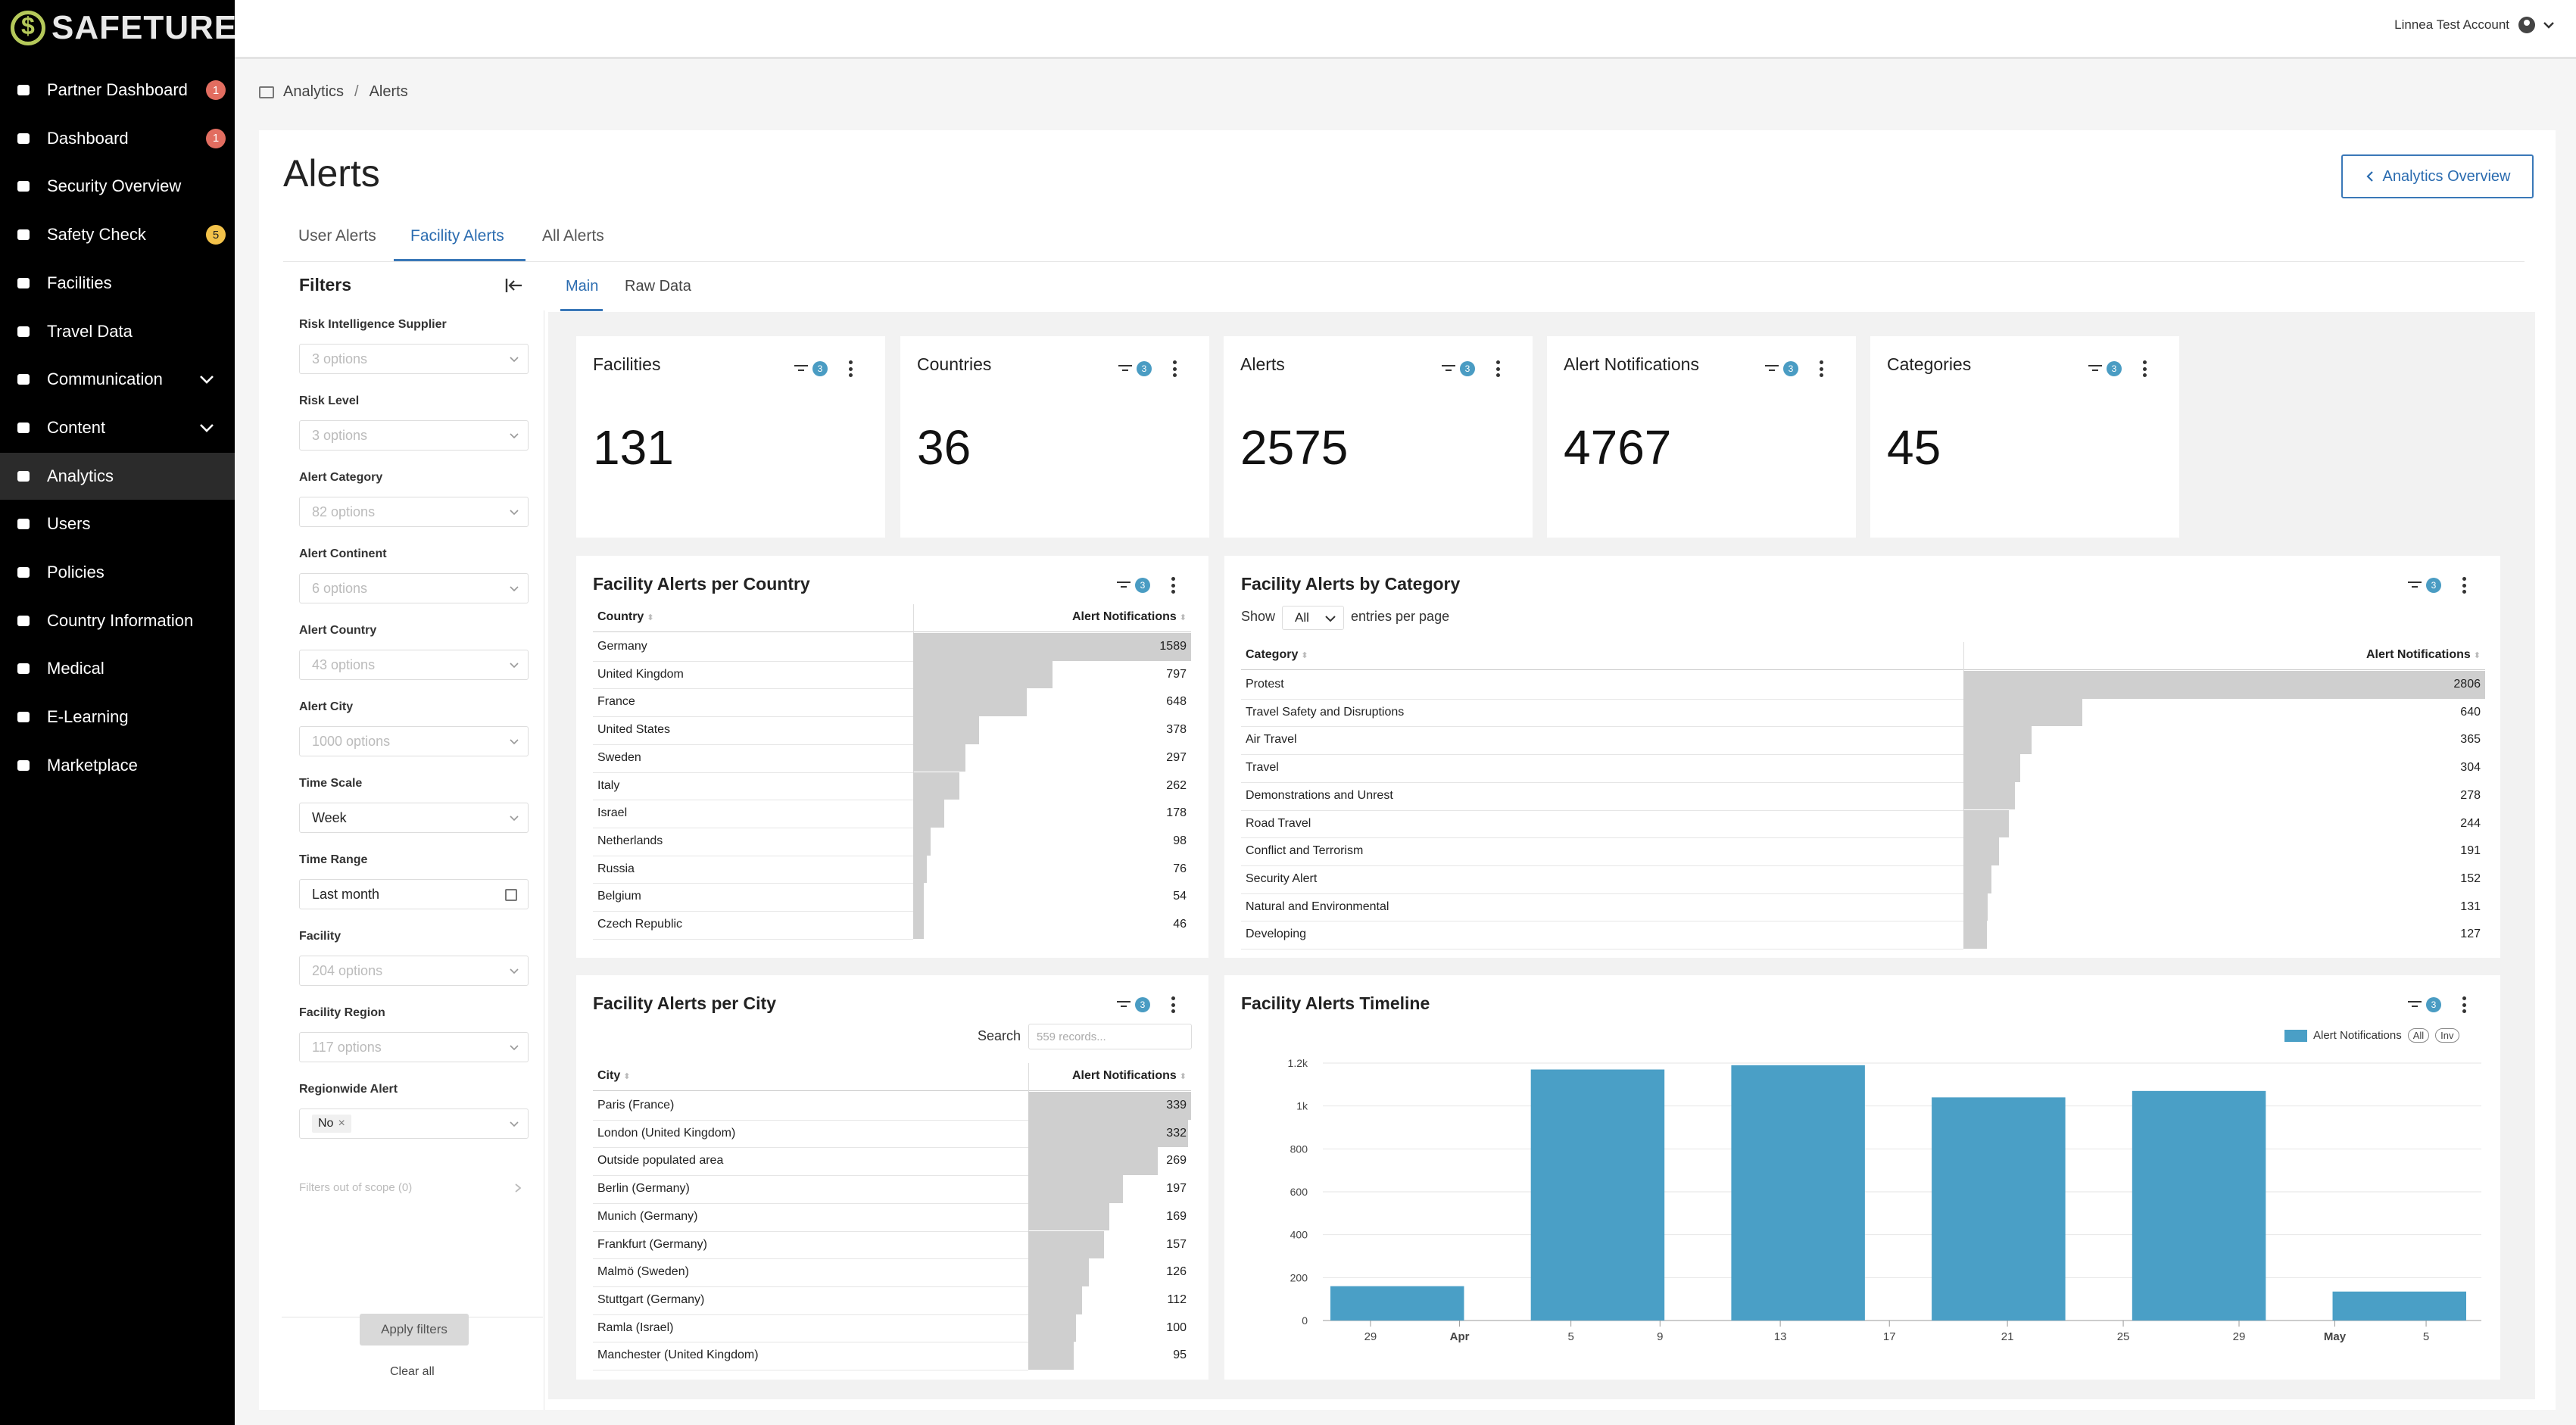  I want to click on user-menu: Linnea Test Account, so click(2474, 25).